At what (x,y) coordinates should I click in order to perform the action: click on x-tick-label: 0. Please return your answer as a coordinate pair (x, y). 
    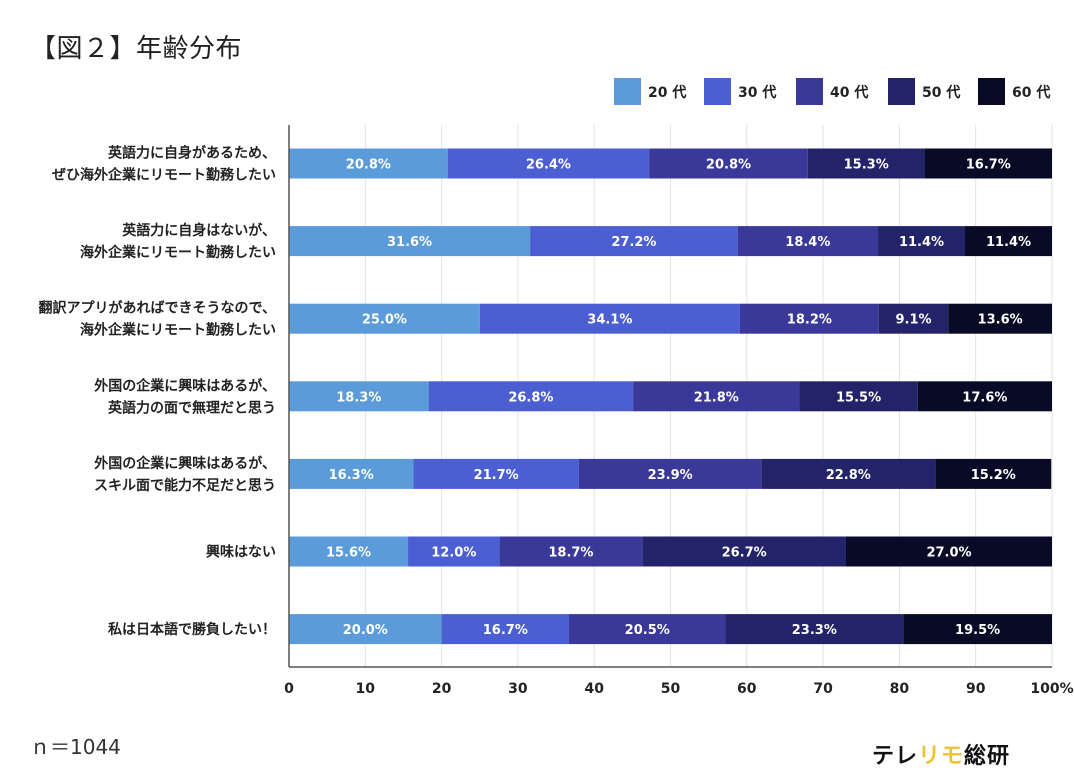
    Looking at the image, I should click on (289, 689).